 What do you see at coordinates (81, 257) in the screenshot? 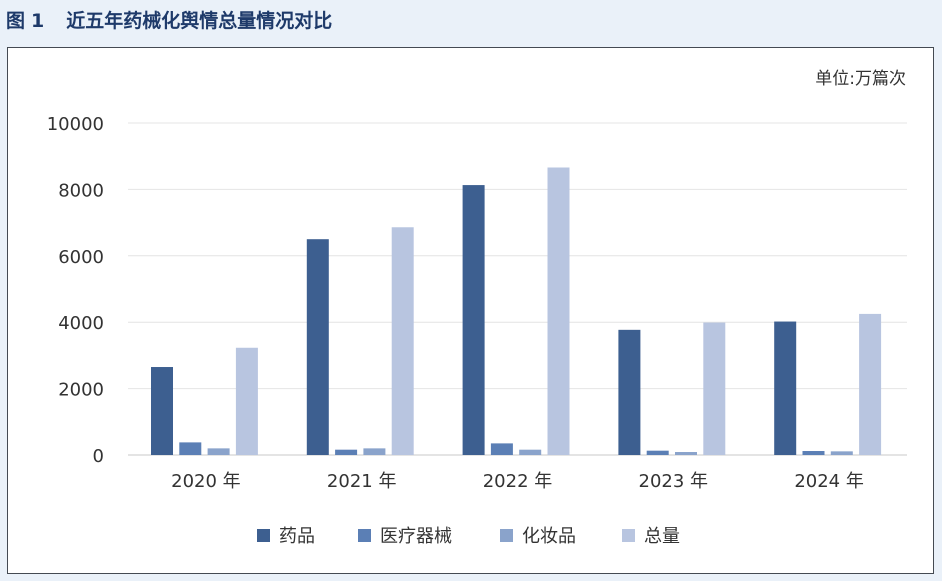
I see `y-tick-label: 6000` at bounding box center [81, 257].